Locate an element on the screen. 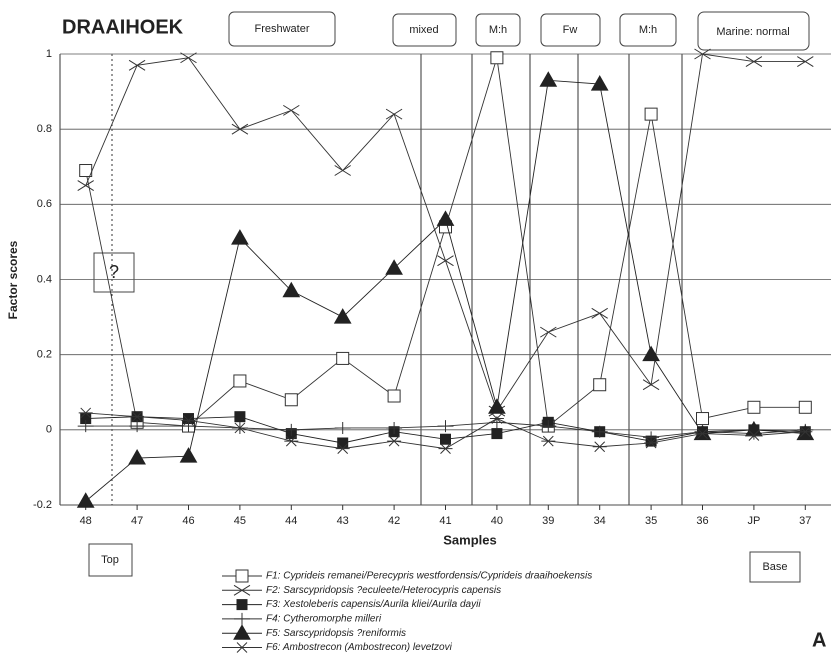  annotation: Fw is located at coordinates (570, 30).